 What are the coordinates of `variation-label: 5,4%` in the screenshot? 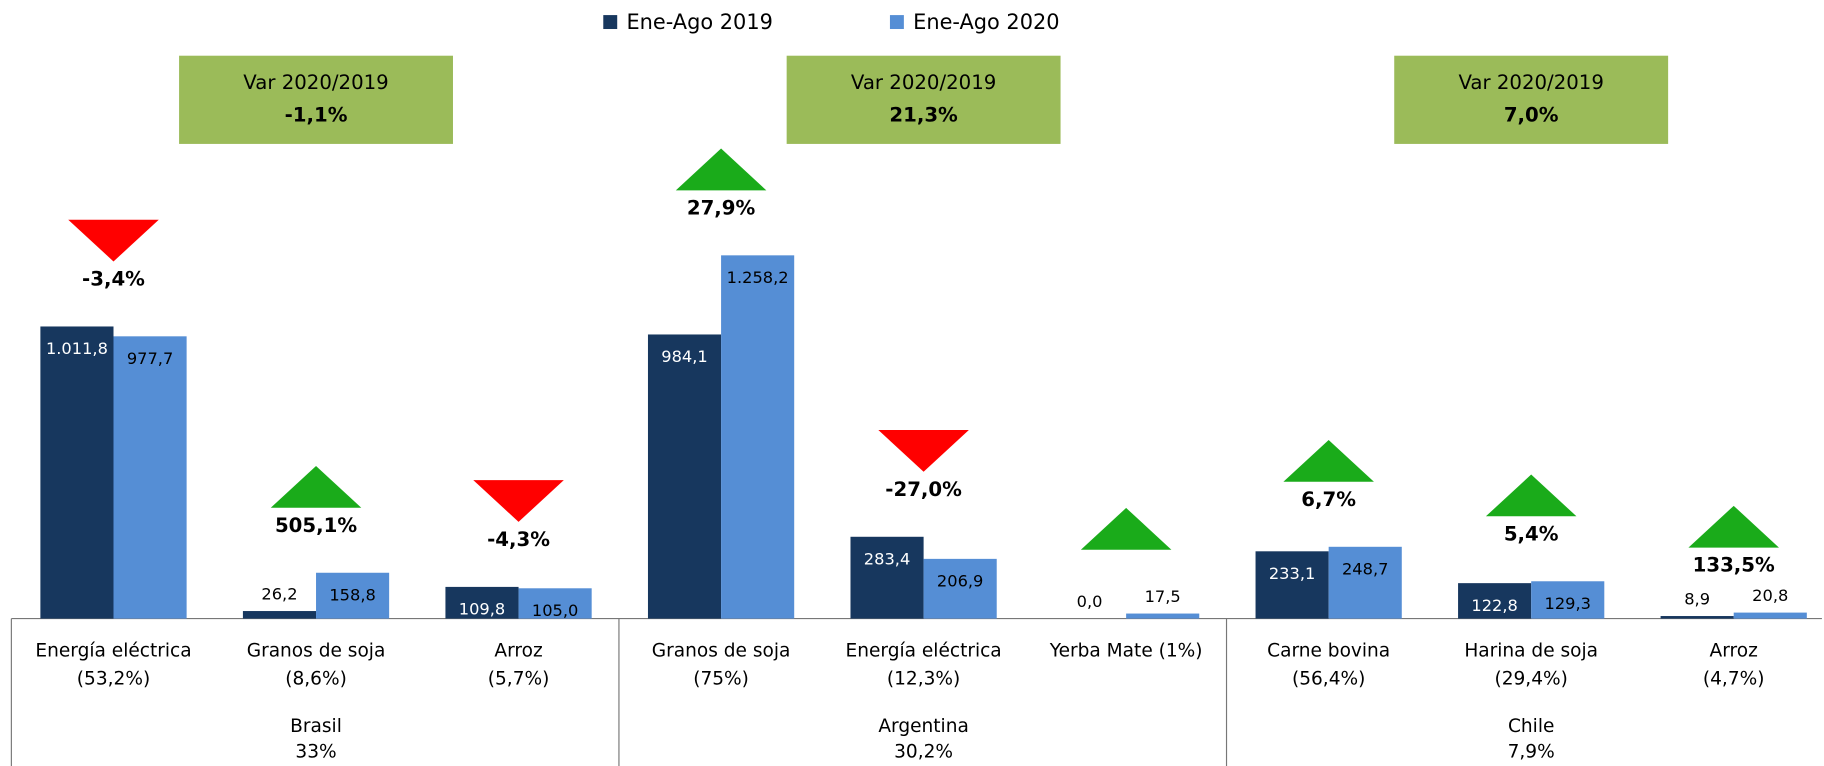 It's located at (1531, 533).